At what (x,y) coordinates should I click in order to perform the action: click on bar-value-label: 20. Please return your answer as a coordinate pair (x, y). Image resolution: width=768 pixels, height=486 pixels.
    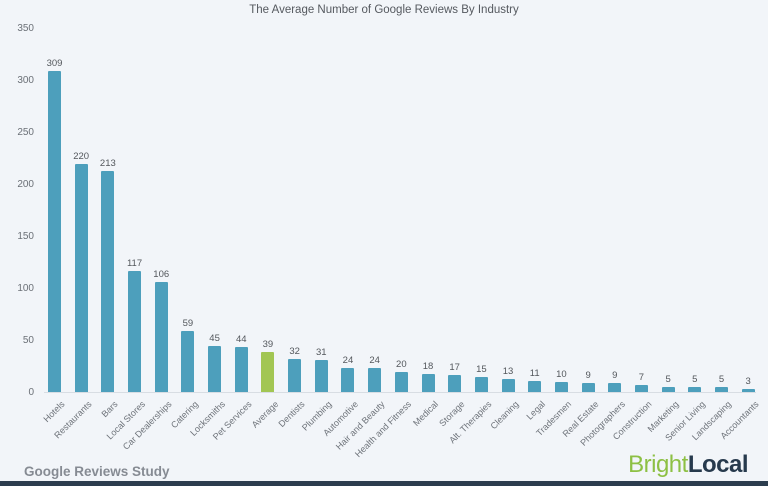
    Looking at the image, I should click on (401, 364).